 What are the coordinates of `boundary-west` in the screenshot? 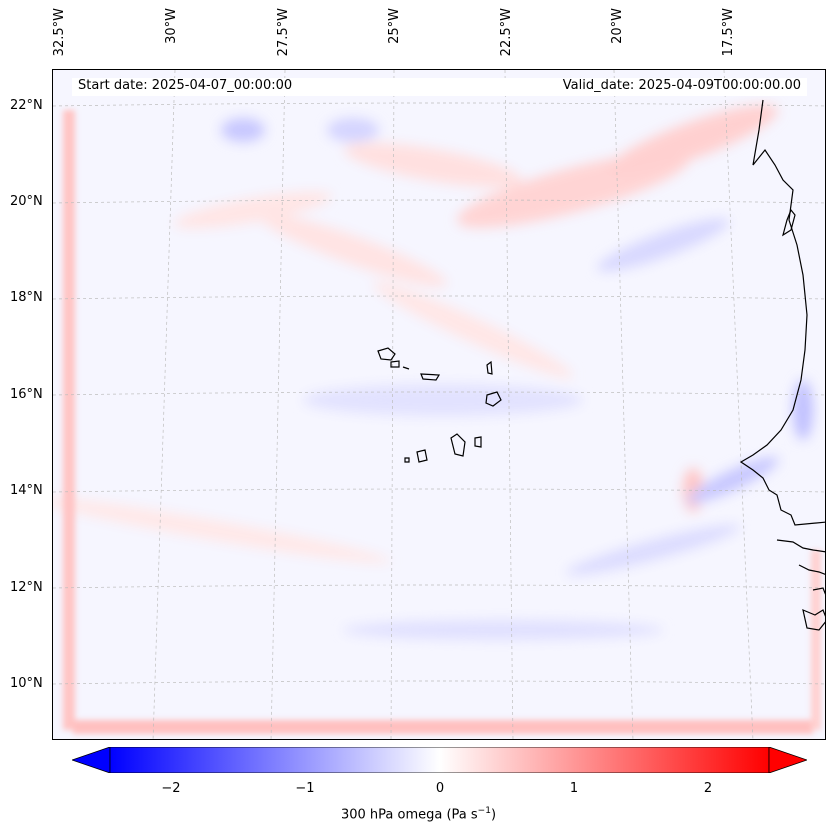 It's located at (69, 420).